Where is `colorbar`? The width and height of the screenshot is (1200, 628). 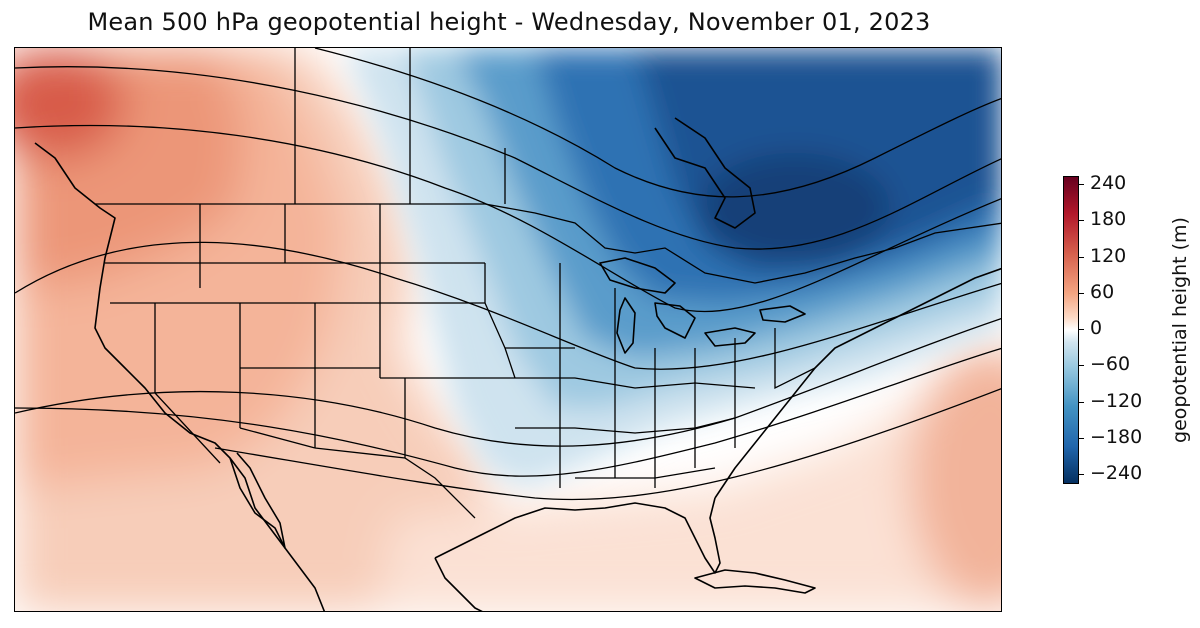
colorbar is located at coordinates (1071, 330).